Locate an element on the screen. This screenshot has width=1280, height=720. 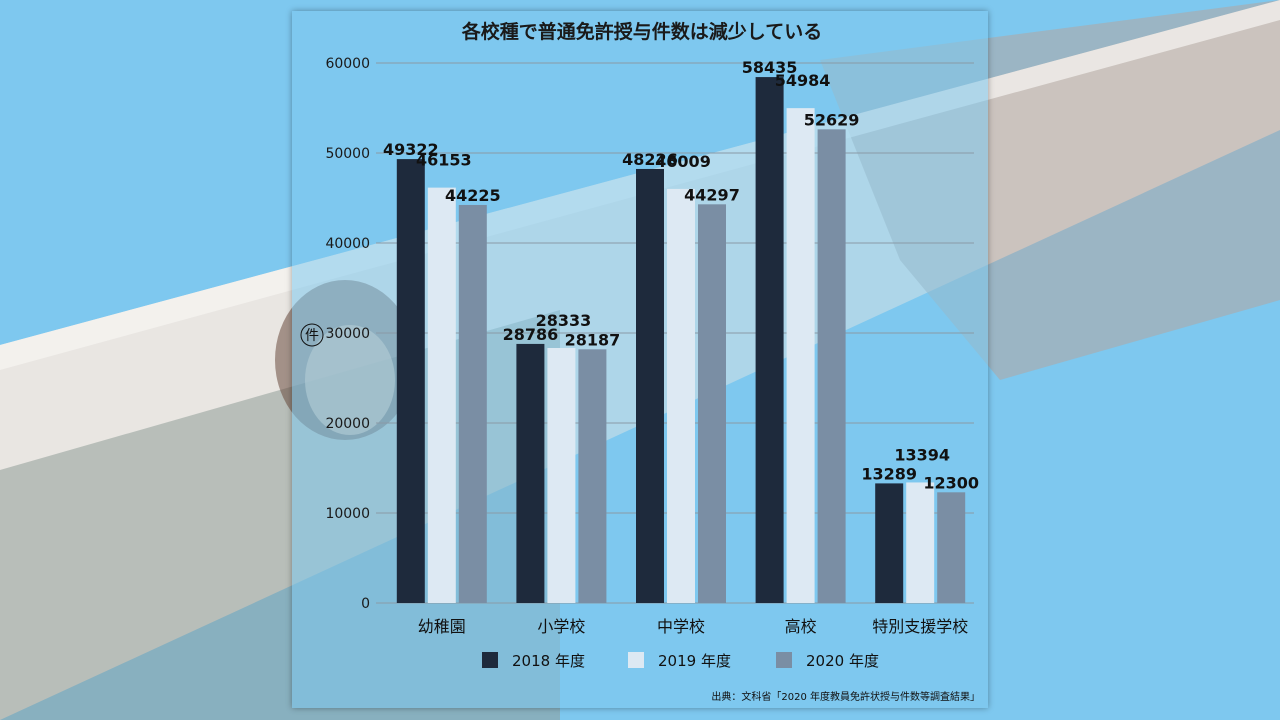
x-tick-label-3: 高校 is located at coordinates (801, 626).